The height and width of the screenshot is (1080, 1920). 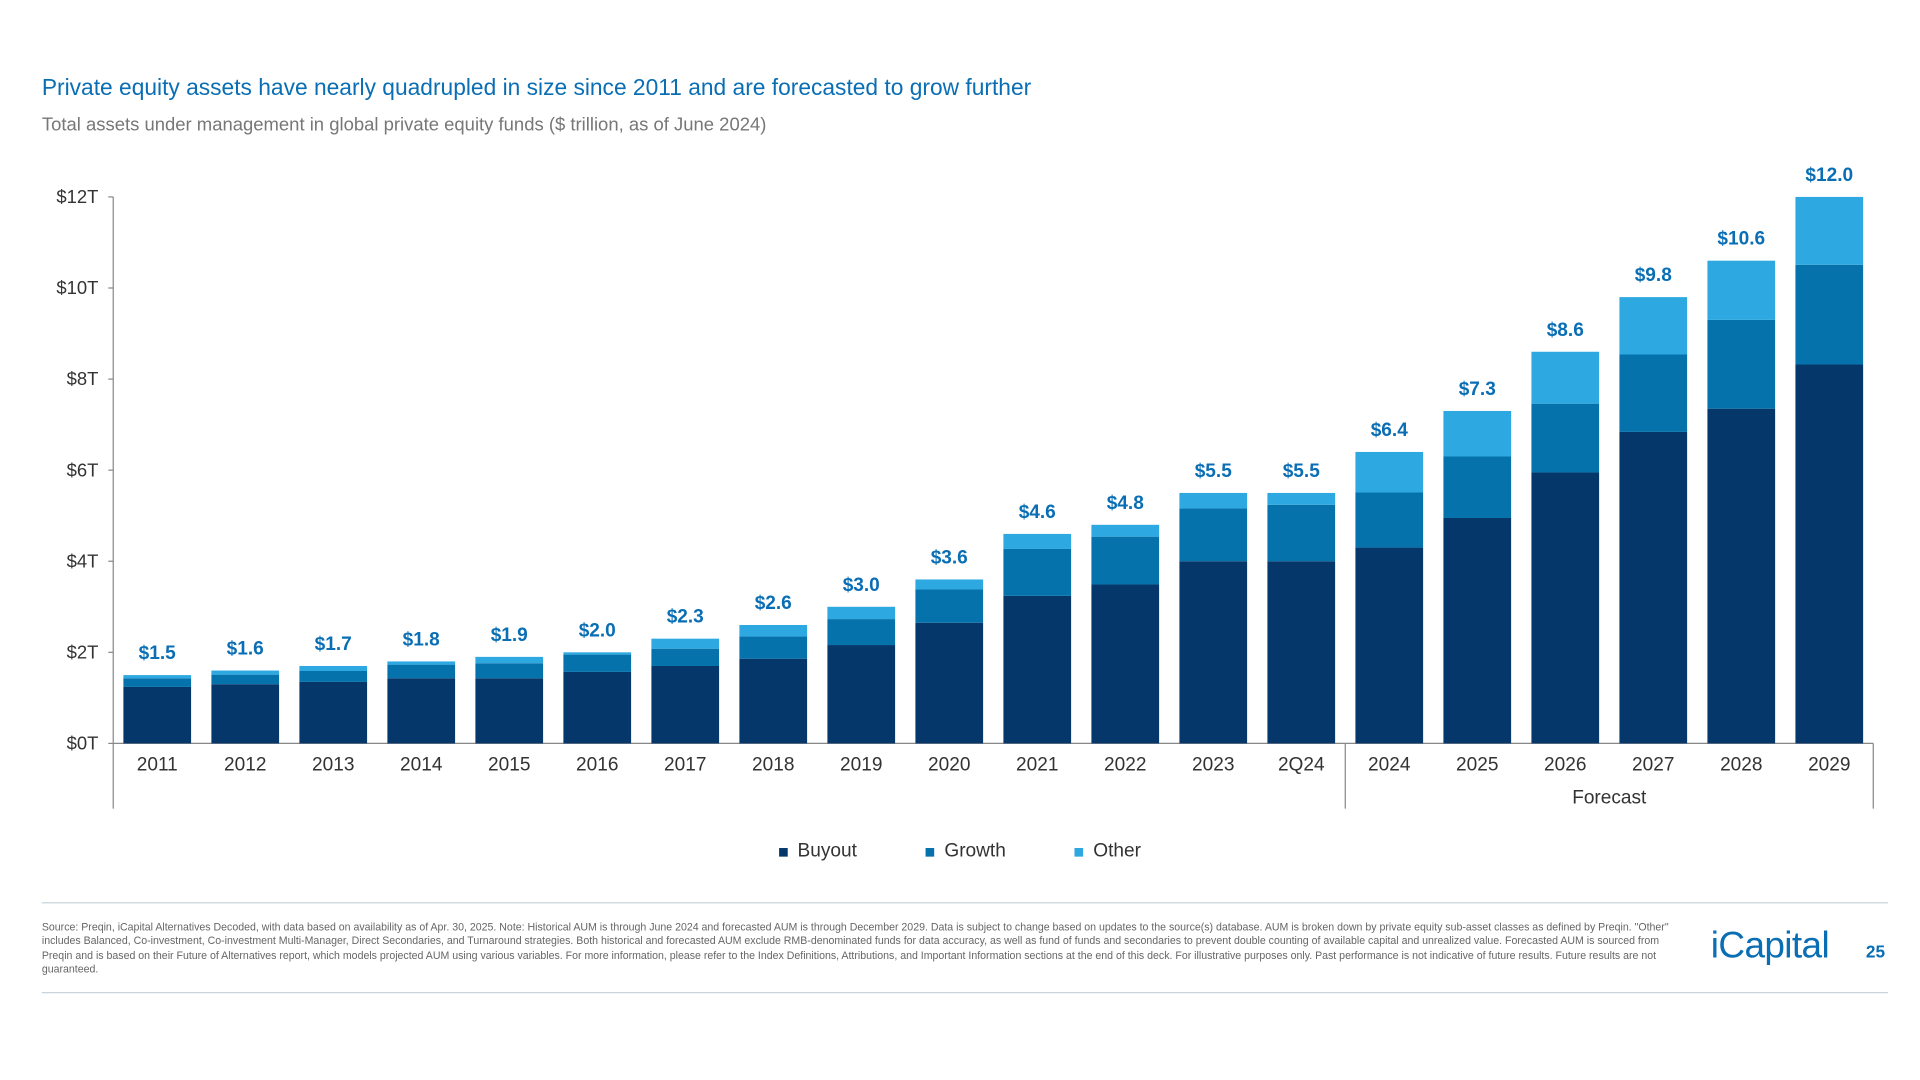 What do you see at coordinates (421, 764) in the screenshot?
I see `x-tick-label: 2014` at bounding box center [421, 764].